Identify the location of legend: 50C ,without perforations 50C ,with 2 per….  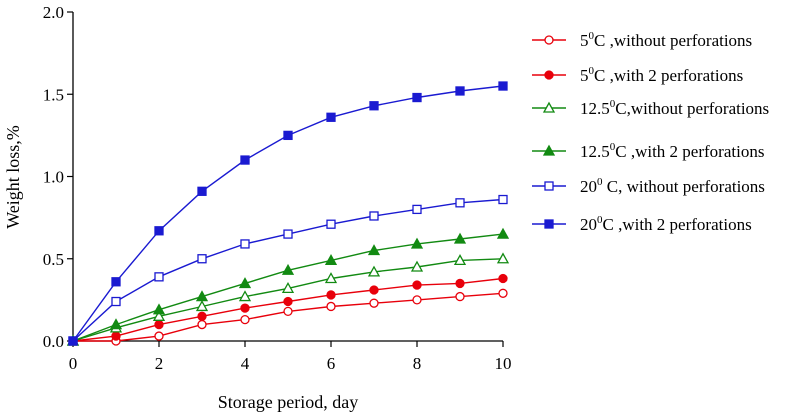
(650, 132).